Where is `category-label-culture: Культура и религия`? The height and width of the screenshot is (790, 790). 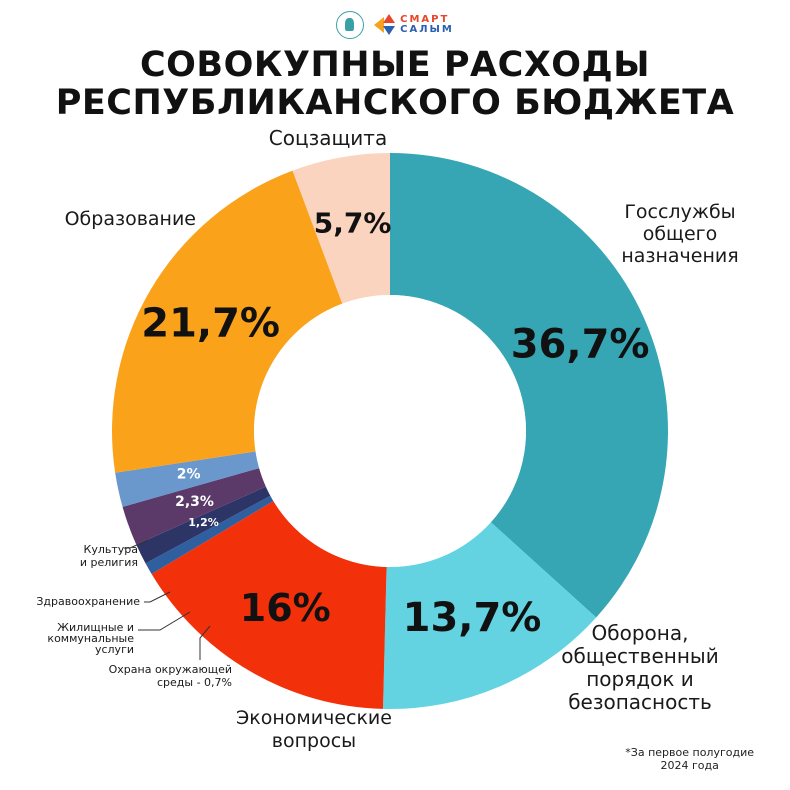
category-label-culture: Культура и религия is located at coordinates (109, 556).